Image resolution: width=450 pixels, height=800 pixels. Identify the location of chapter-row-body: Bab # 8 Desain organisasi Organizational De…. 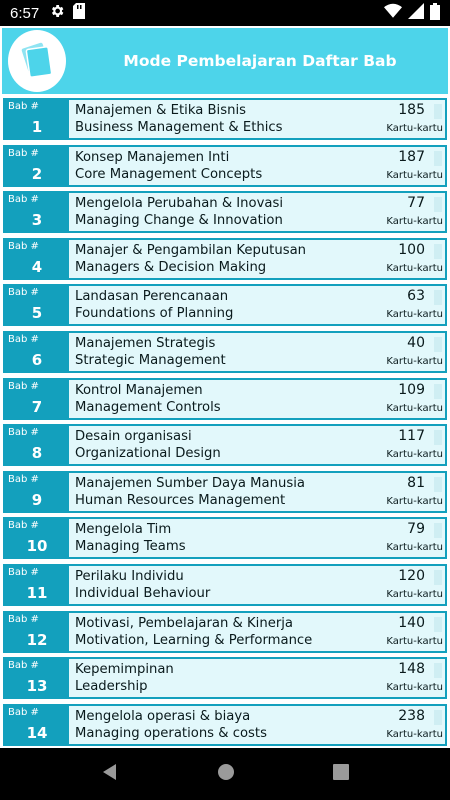
(225, 445).